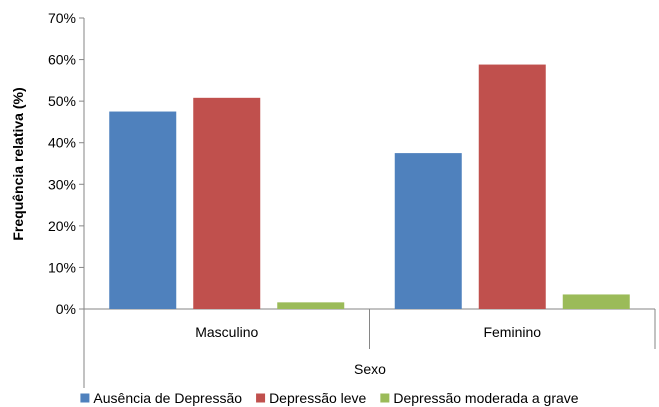 The height and width of the screenshot is (407, 659). What do you see at coordinates (368, 332) in the screenshot?
I see `category-labels: Masculino Feminino` at bounding box center [368, 332].